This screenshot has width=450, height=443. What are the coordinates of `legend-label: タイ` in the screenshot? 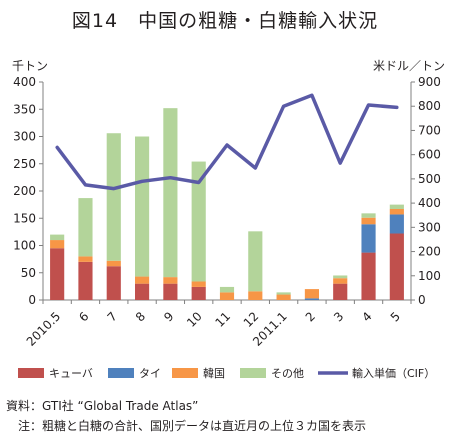 It's located at (150, 373).